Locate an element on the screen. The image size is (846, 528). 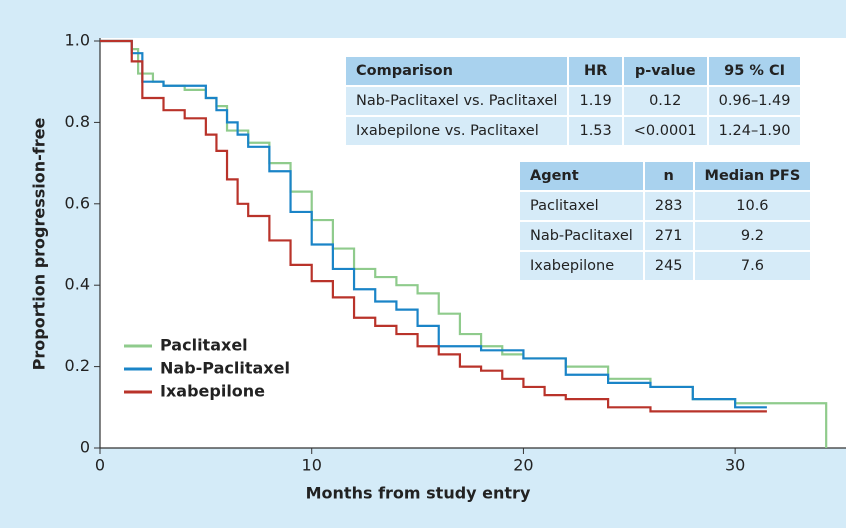
table-cell: 245 is located at coordinates (668, 266).